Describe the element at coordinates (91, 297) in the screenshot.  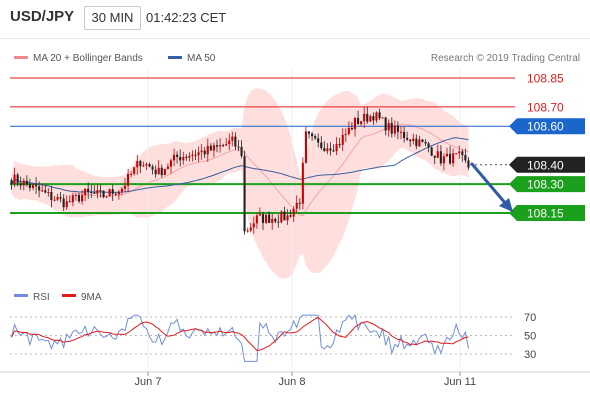
I see `ma9-legend-label: 9MA` at that location.